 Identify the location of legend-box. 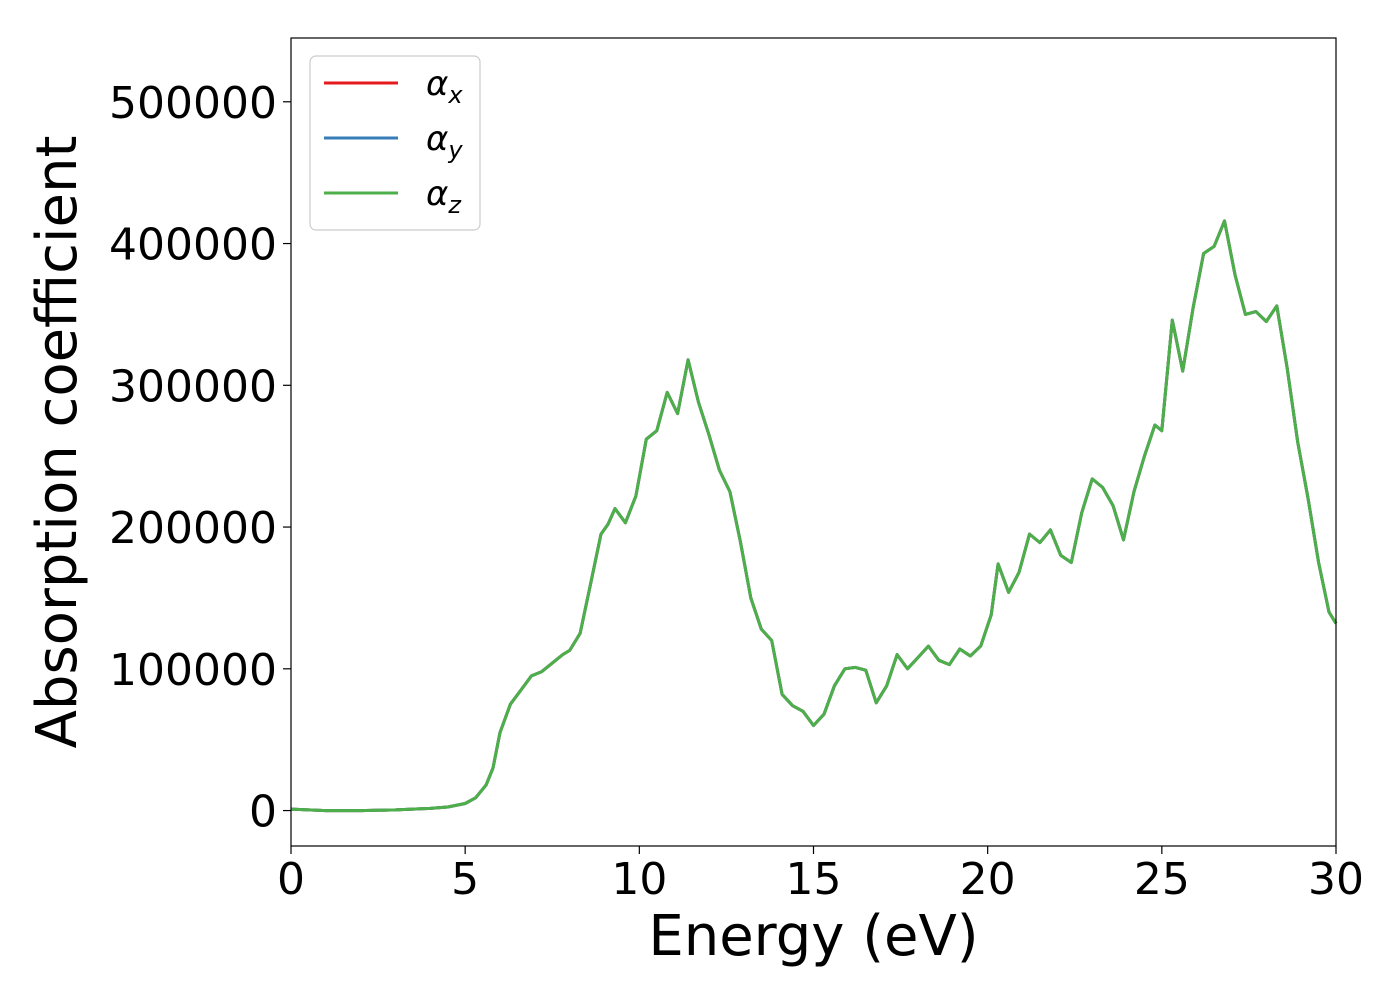
(395, 143).